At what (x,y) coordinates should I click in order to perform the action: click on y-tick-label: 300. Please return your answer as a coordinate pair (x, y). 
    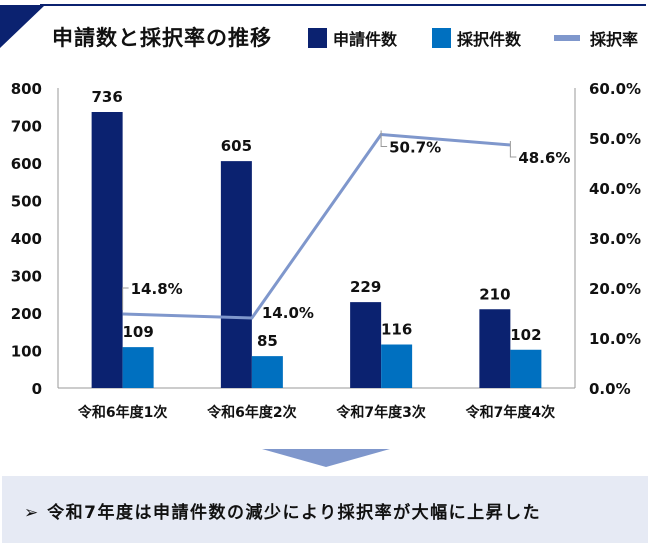
    Looking at the image, I should click on (26, 277).